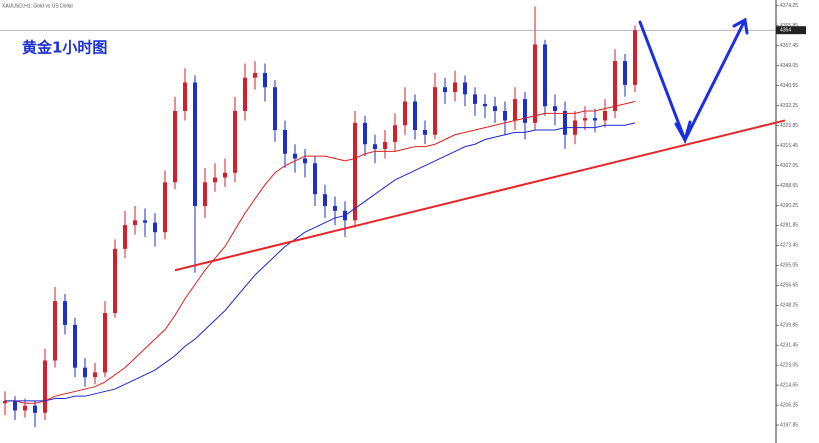 This screenshot has width=819, height=443. Describe the element at coordinates (785, 31) in the screenshot. I see `last-price-label: 4364` at that location.